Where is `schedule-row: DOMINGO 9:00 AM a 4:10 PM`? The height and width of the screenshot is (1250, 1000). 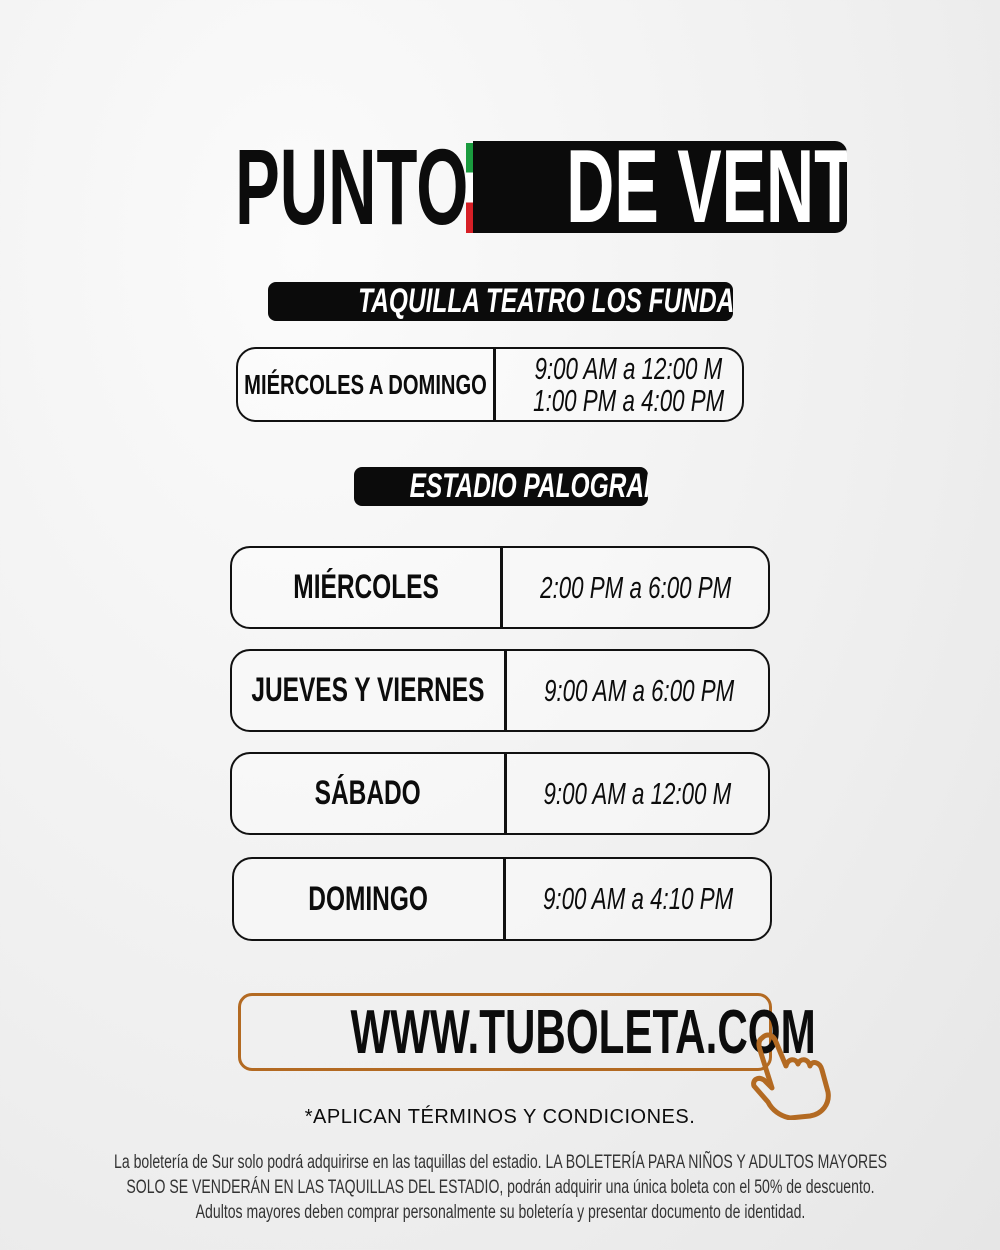
schedule-row: DOMINGO 9:00 AM a 4:10 PM is located at coordinates (502, 899).